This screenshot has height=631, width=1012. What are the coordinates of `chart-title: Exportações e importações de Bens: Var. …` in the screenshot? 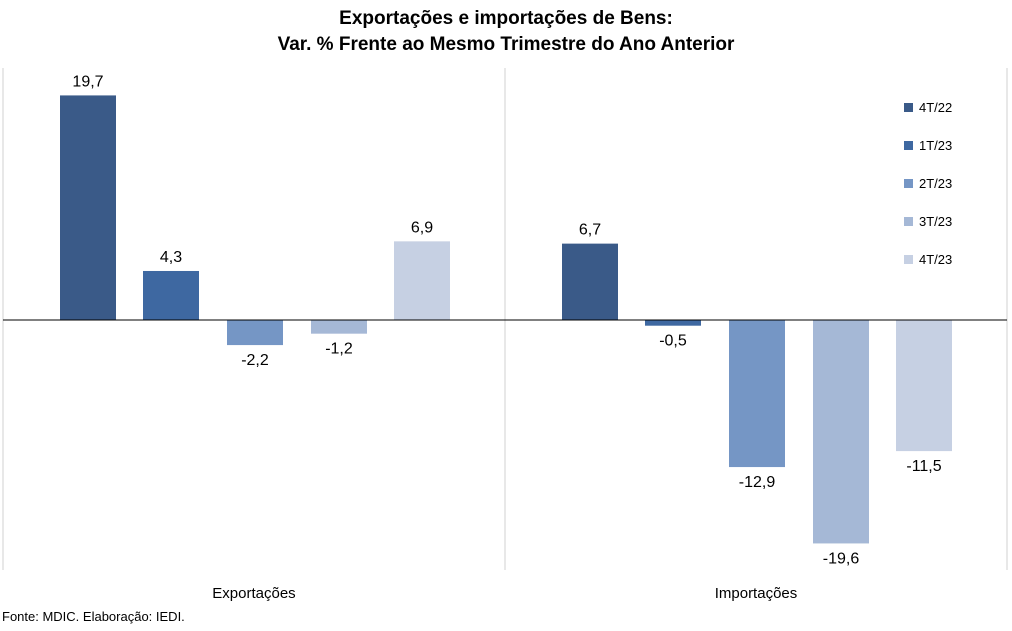 It's located at (506, 32).